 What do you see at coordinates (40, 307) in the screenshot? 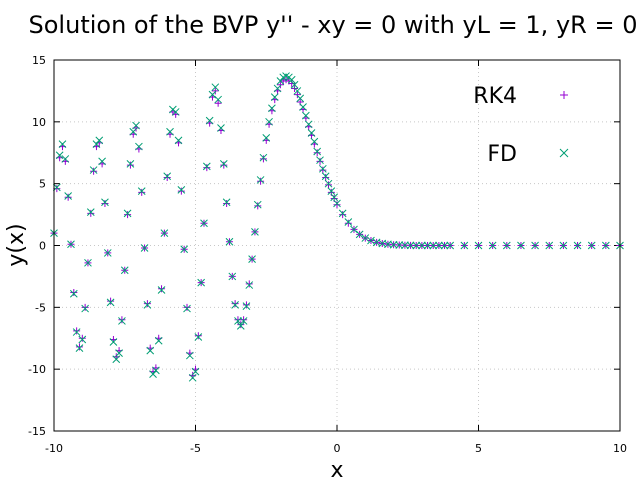
I see `y-tick-label: -5` at bounding box center [40, 307].